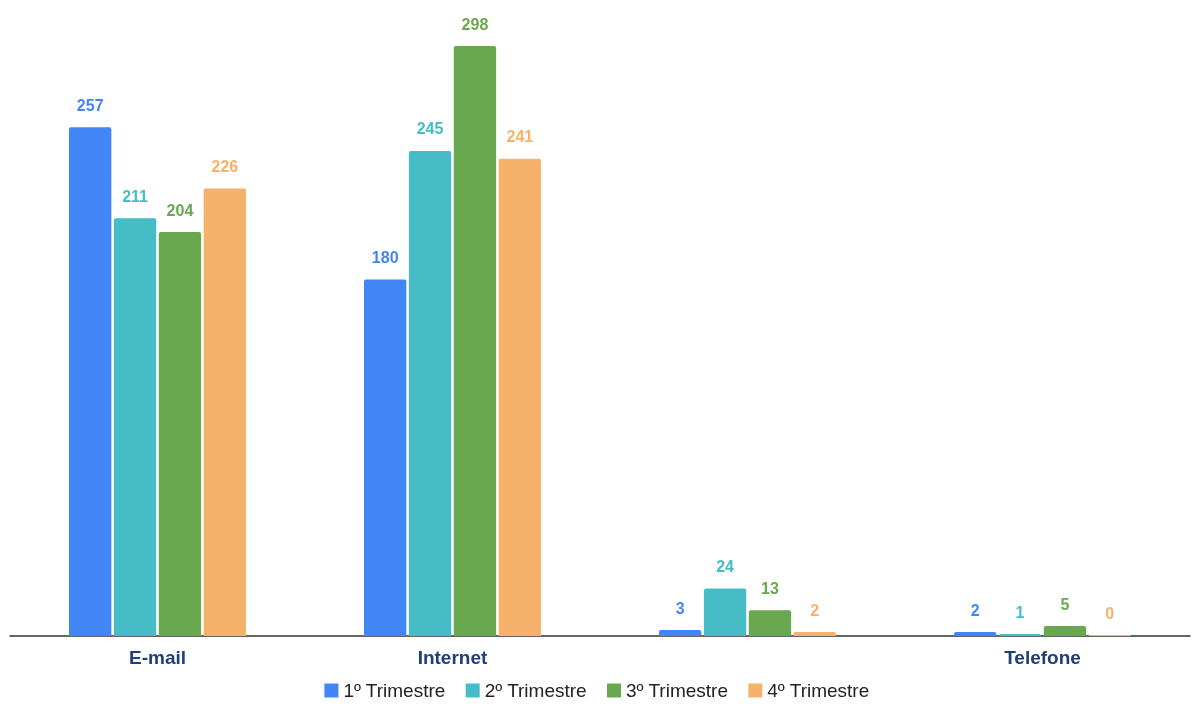 The image size is (1194, 713). Describe the element at coordinates (520, 137) in the screenshot. I see `data-label: 241` at that location.